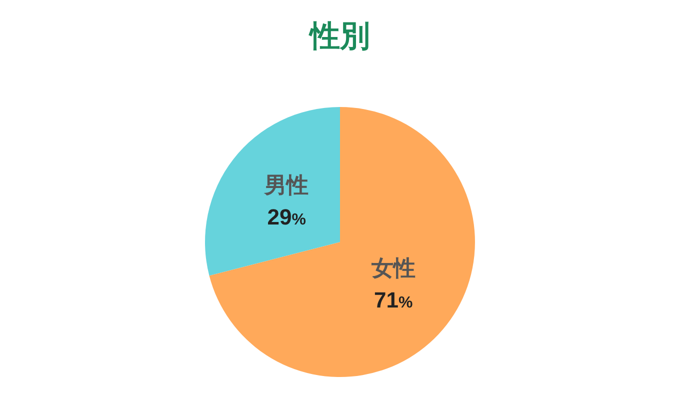  What do you see at coordinates (286, 185) in the screenshot?
I see `slice-label: 男性` at bounding box center [286, 185].